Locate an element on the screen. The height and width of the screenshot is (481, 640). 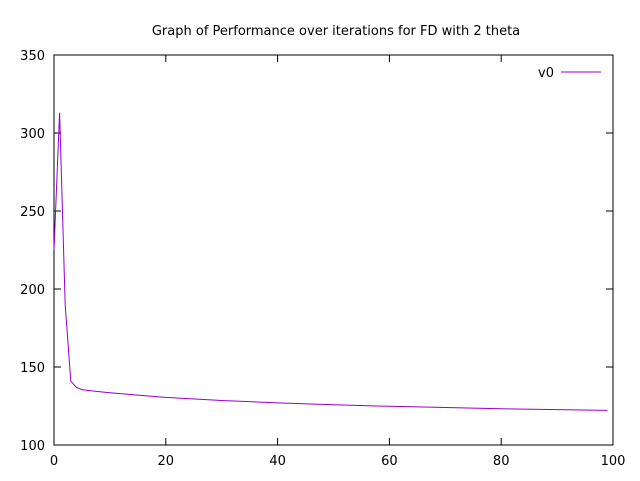
legend-label: v0 is located at coordinates (546, 73).